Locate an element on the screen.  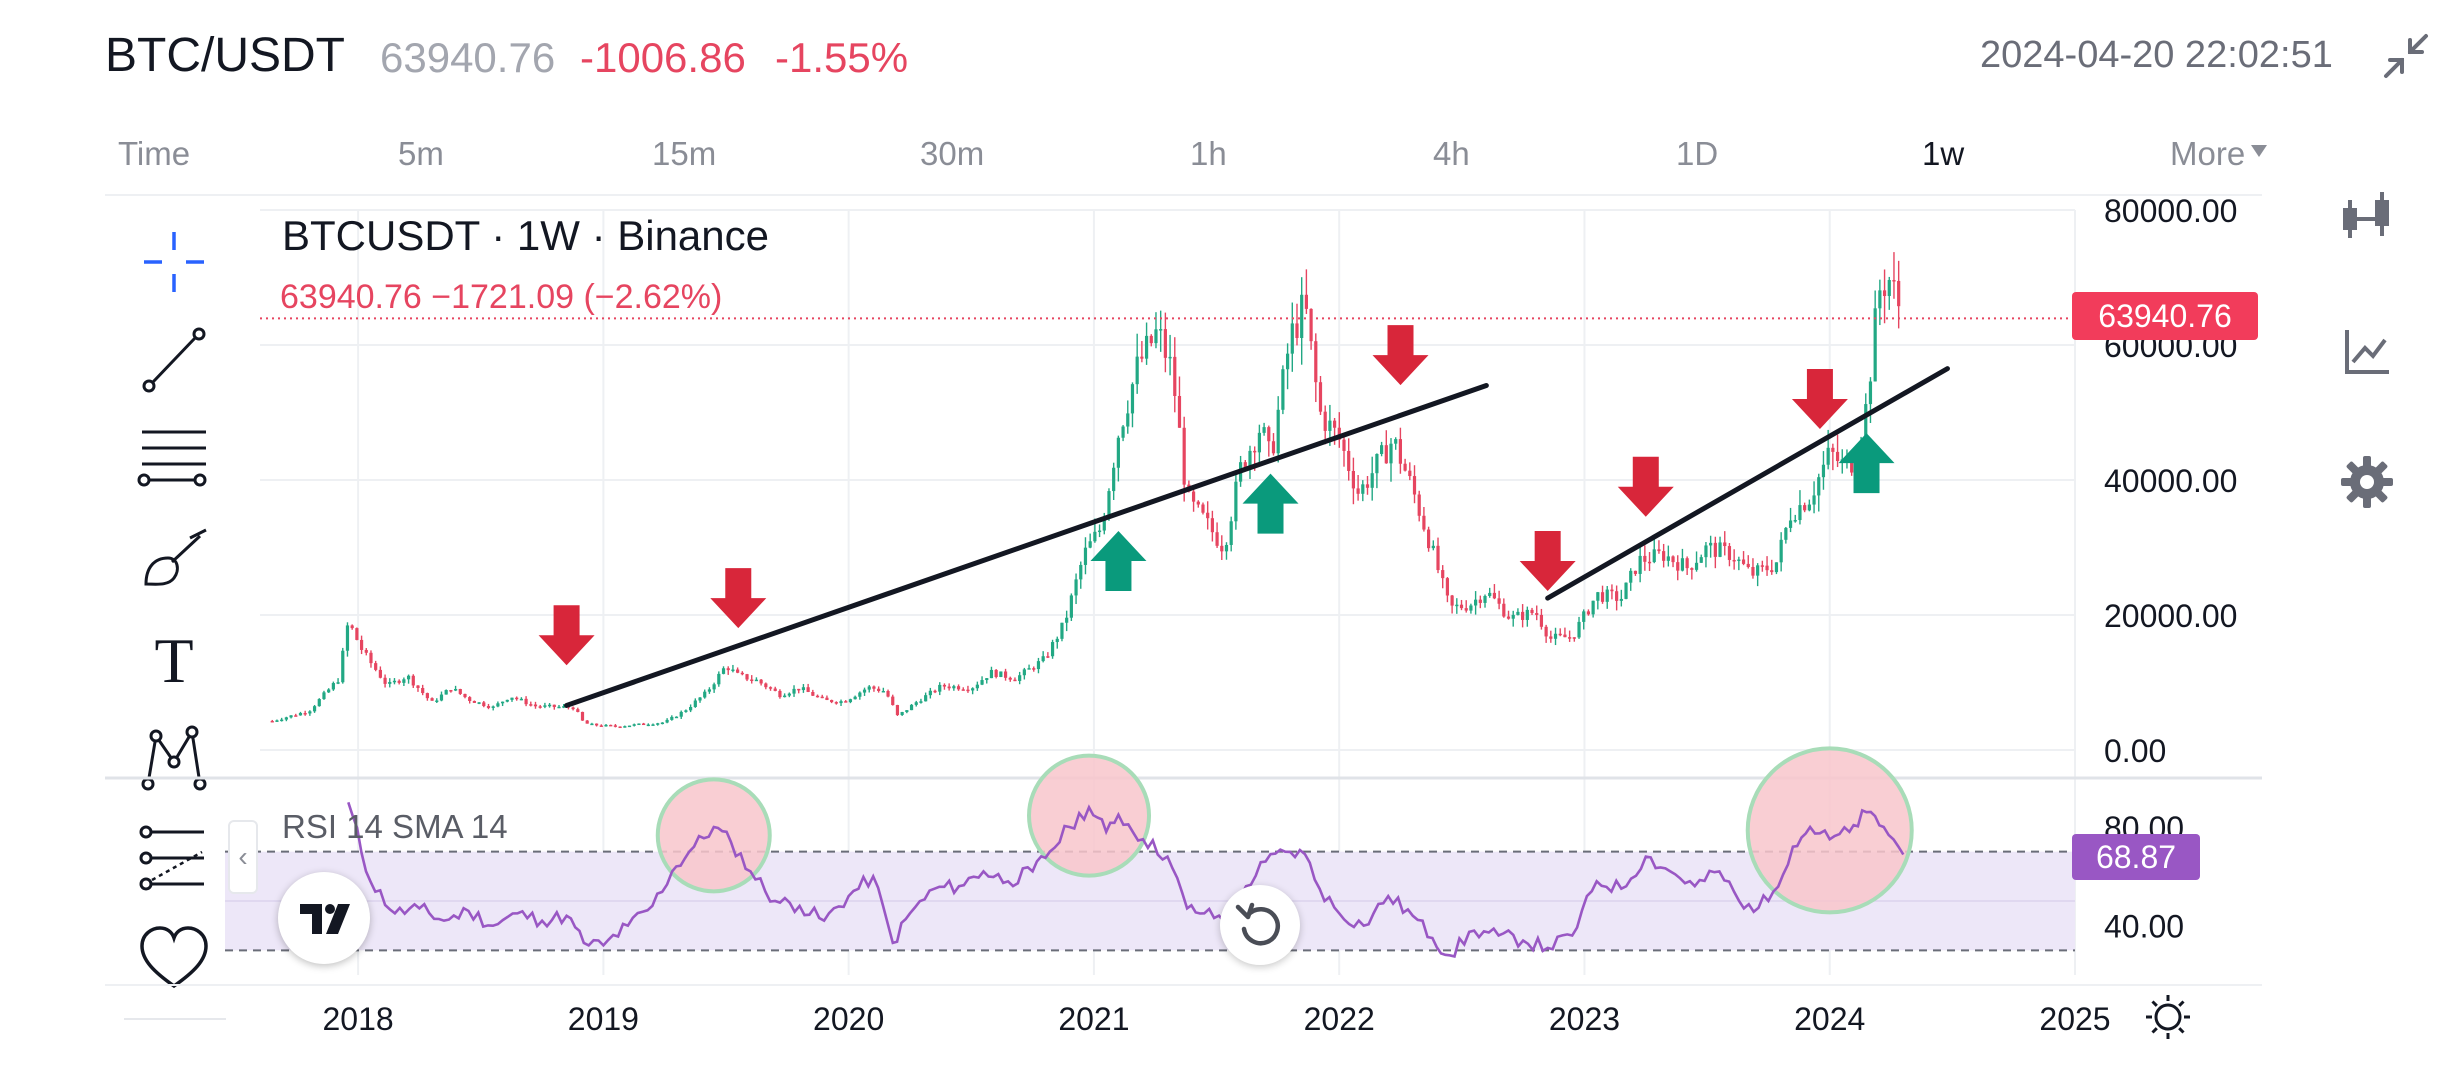
text-icon: T is located at coordinates (174, 658).